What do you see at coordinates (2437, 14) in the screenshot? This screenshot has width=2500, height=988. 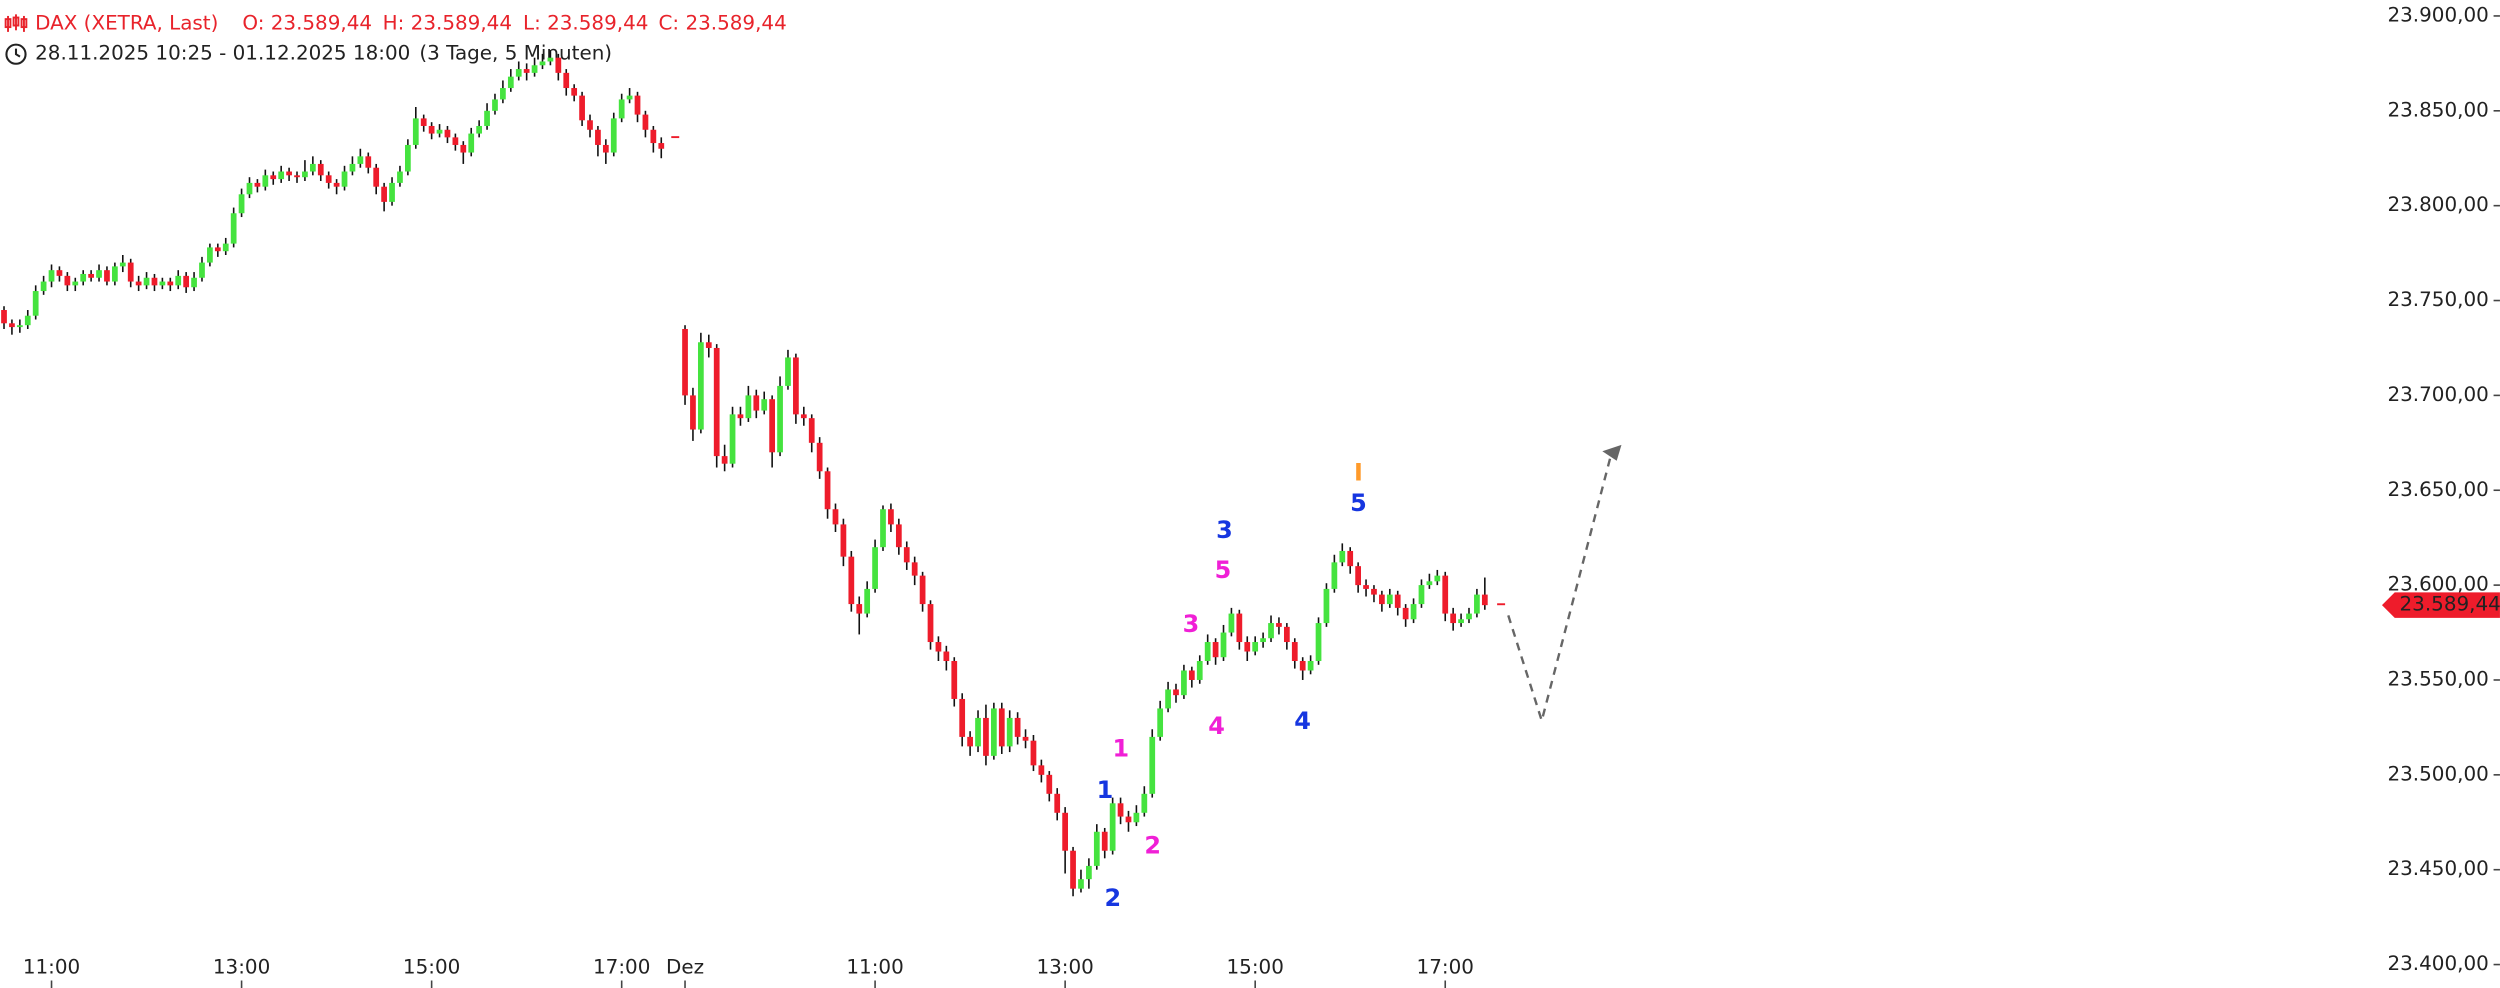 I see `y-tick-label: 23.900,00` at bounding box center [2437, 14].